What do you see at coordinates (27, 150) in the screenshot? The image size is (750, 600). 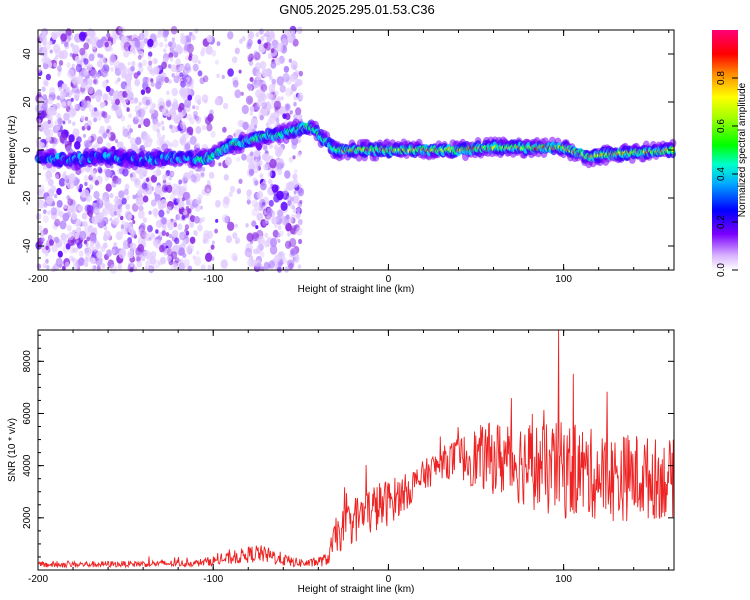 I see `spectrogram-y-tick-label: 0` at bounding box center [27, 150].